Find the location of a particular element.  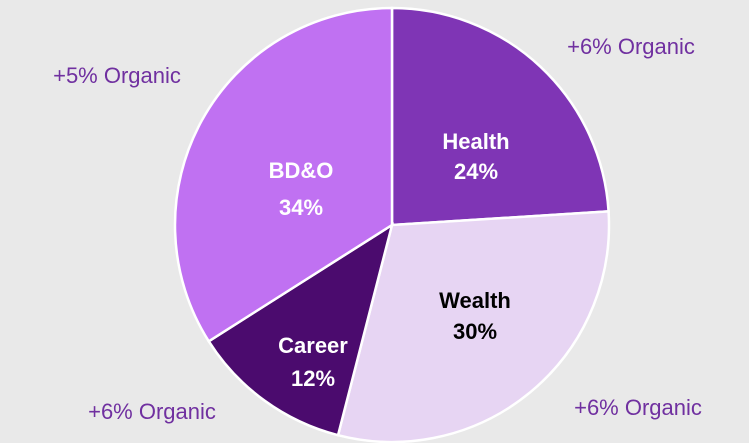

annotation: +5% Organic is located at coordinates (117, 75).